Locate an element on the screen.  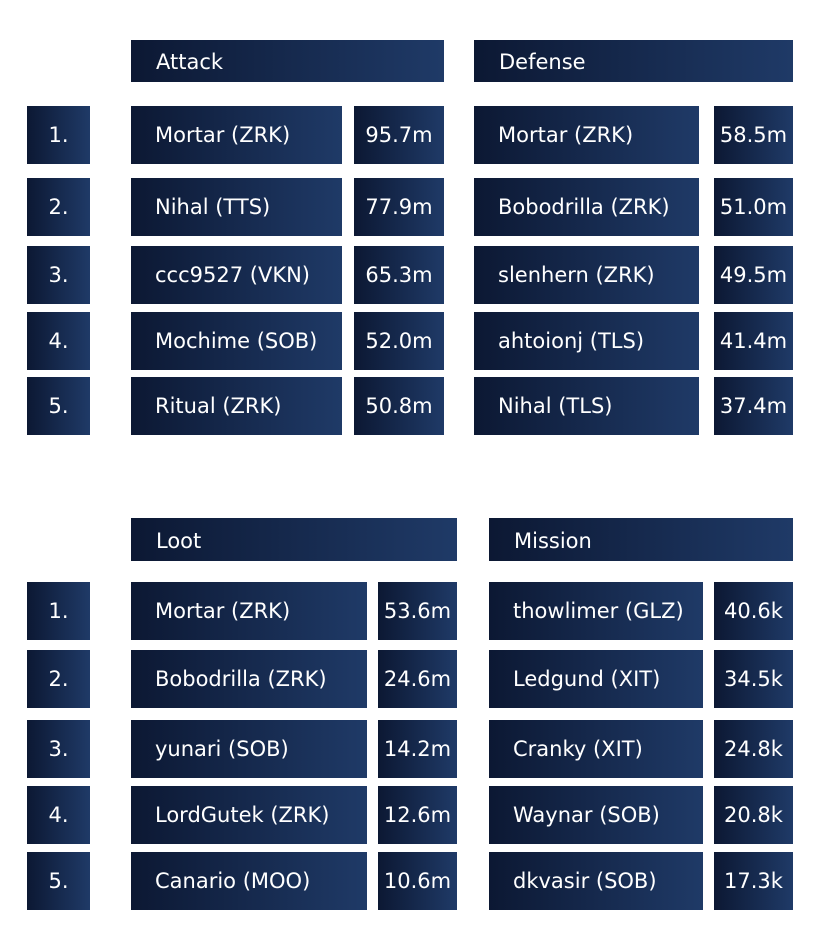
stat-value: 24.6m is located at coordinates (417, 679).